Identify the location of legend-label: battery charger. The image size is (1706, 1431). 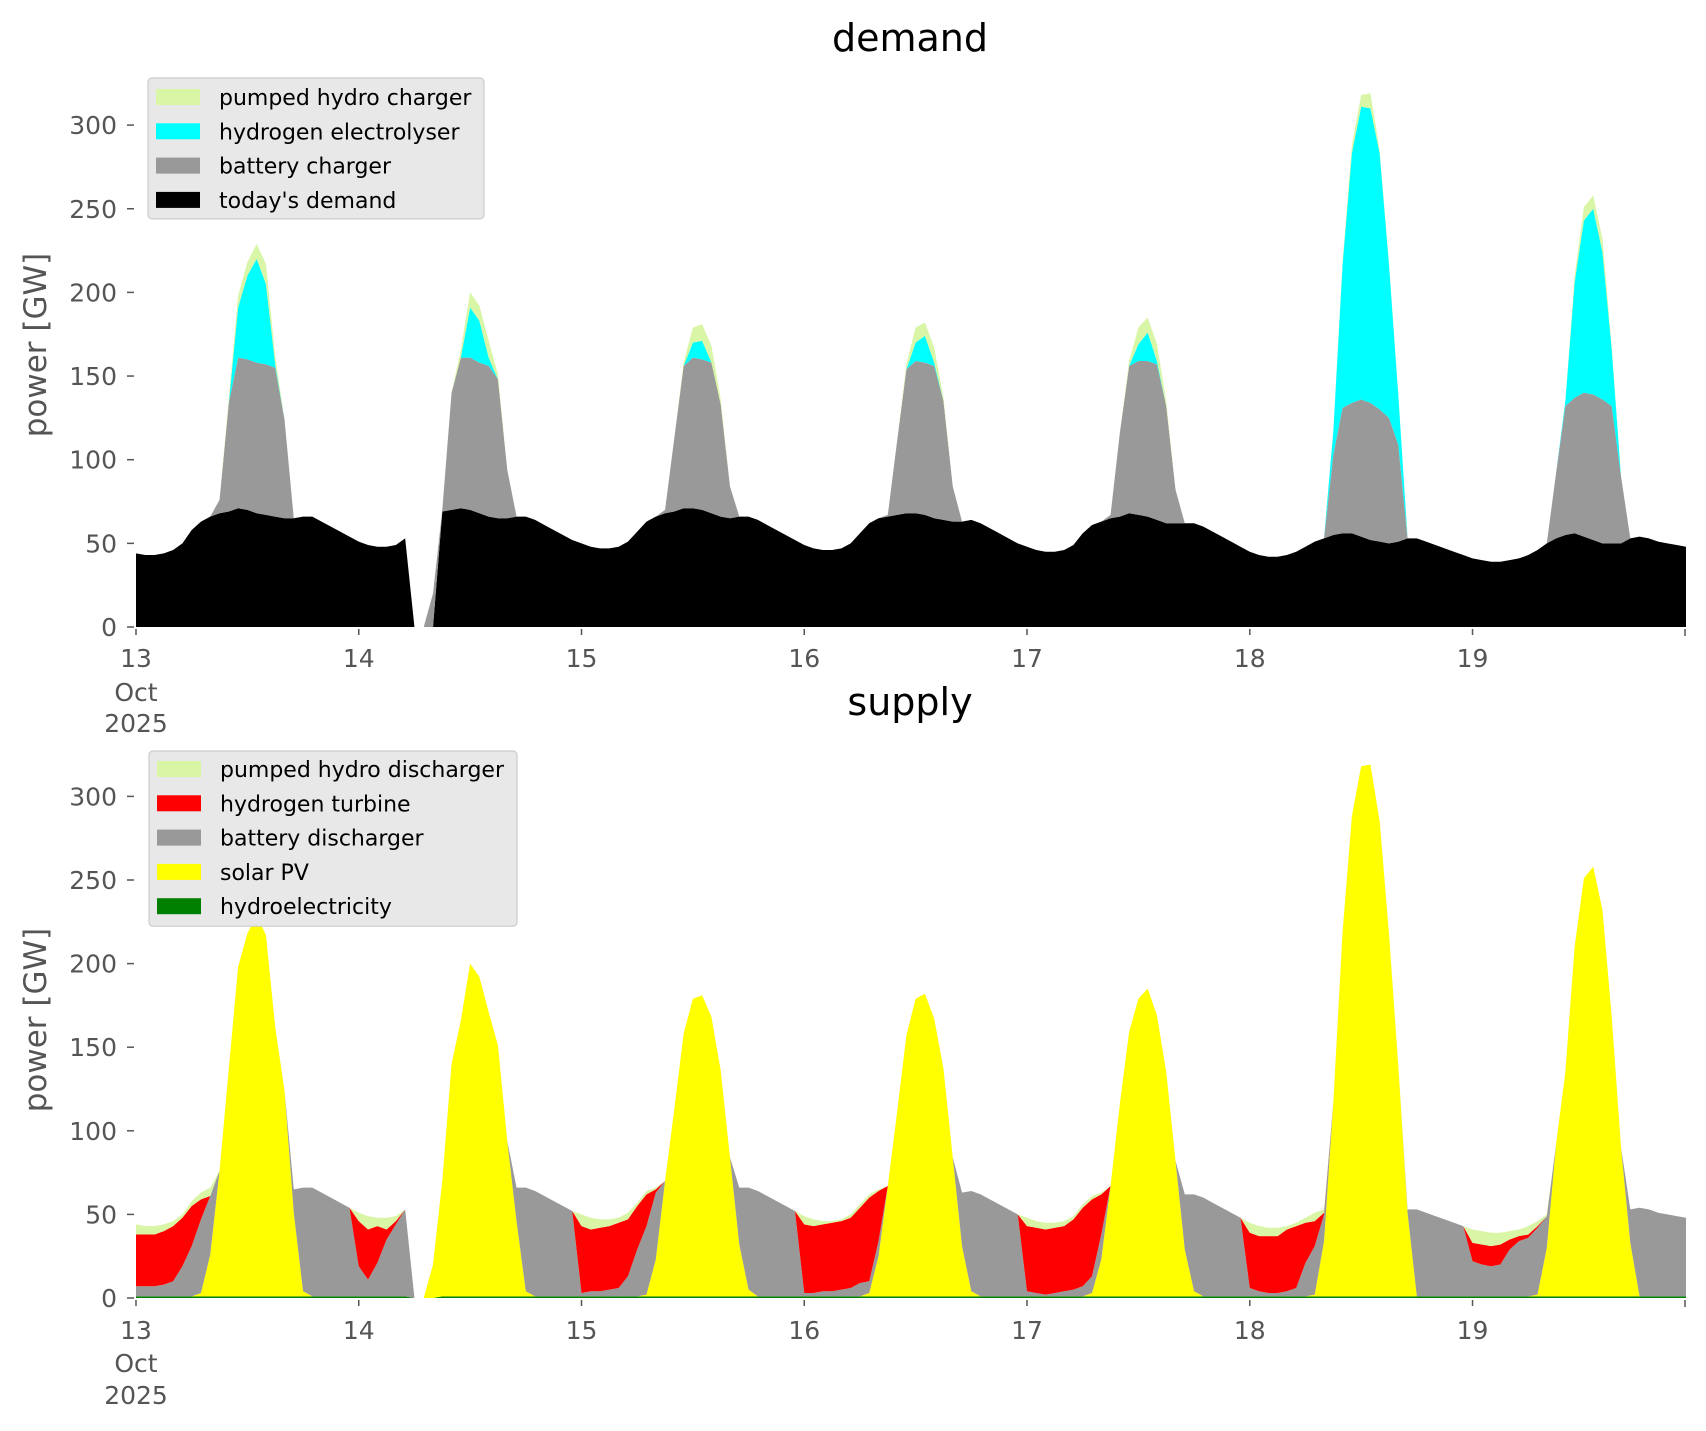
(305, 167).